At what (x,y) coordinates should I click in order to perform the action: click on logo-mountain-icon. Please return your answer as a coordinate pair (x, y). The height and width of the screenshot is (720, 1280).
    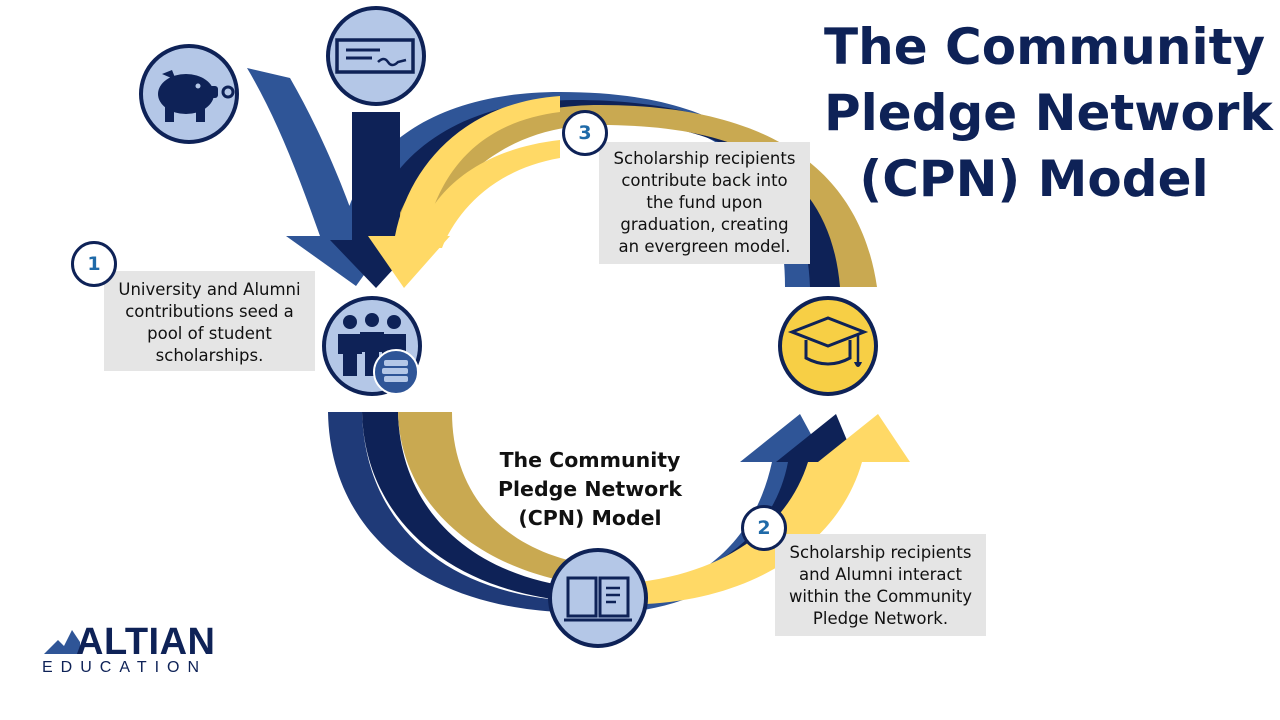
    Looking at the image, I should click on (62, 642).